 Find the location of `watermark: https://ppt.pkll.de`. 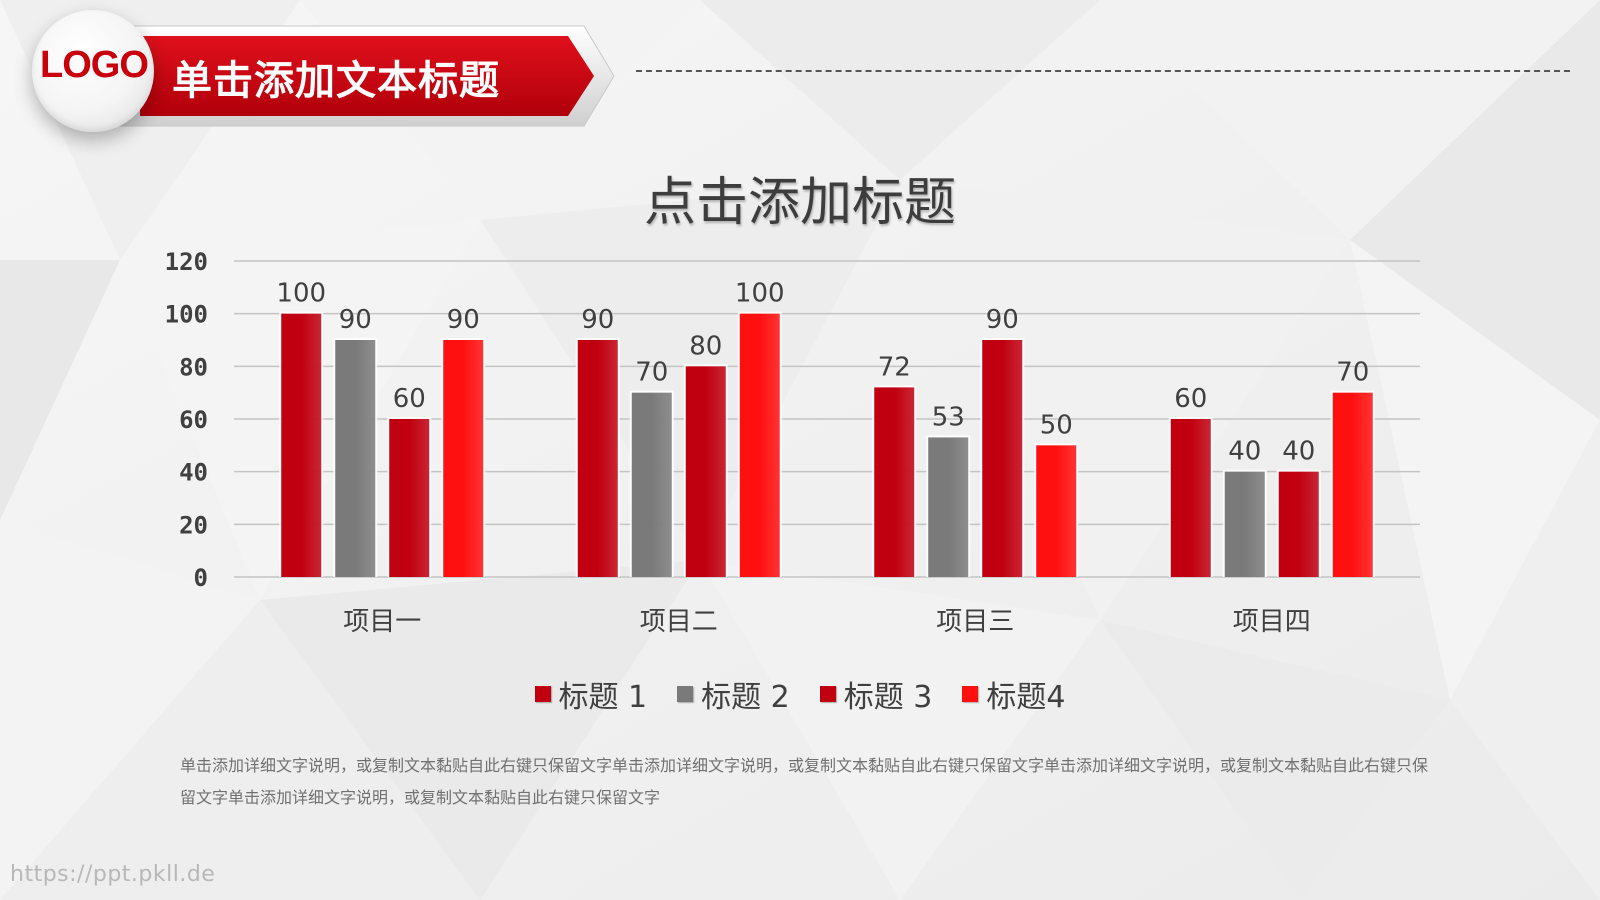

watermark: https://ppt.pkll.de is located at coordinates (113, 874).